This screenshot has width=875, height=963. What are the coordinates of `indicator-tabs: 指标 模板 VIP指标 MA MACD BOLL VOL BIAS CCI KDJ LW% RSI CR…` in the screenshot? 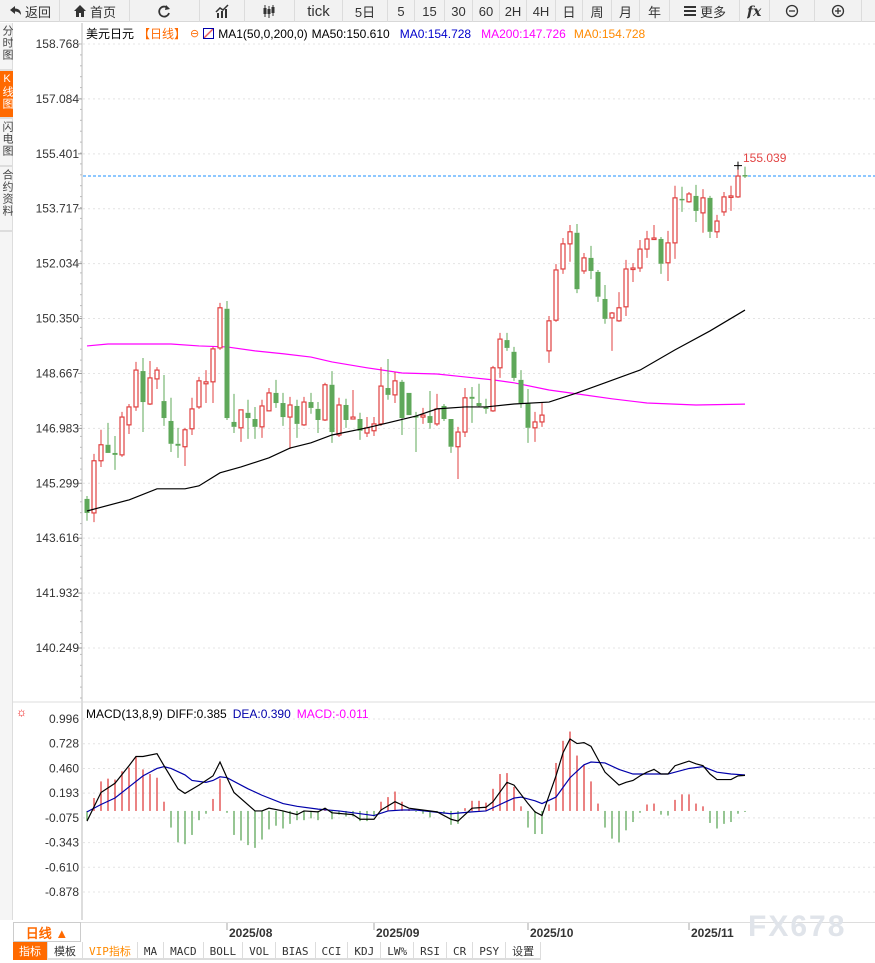 It's located at (277, 951).